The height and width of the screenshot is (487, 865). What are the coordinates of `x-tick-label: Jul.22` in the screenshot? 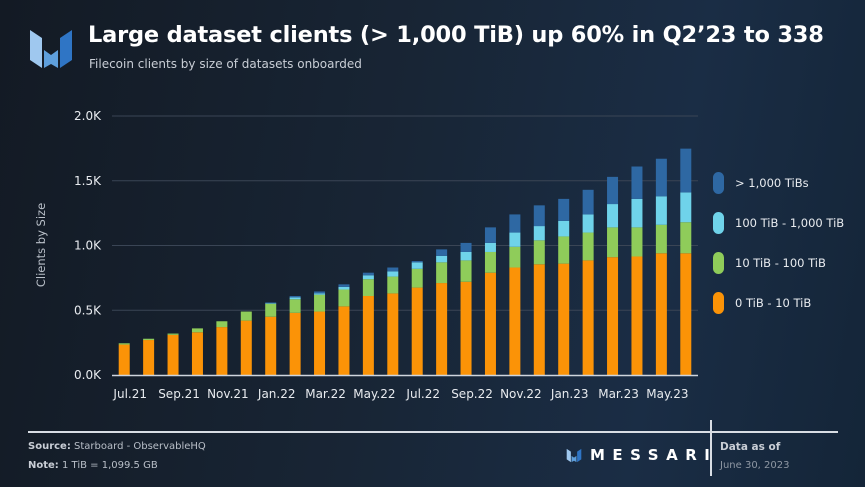 It's located at (422, 394).